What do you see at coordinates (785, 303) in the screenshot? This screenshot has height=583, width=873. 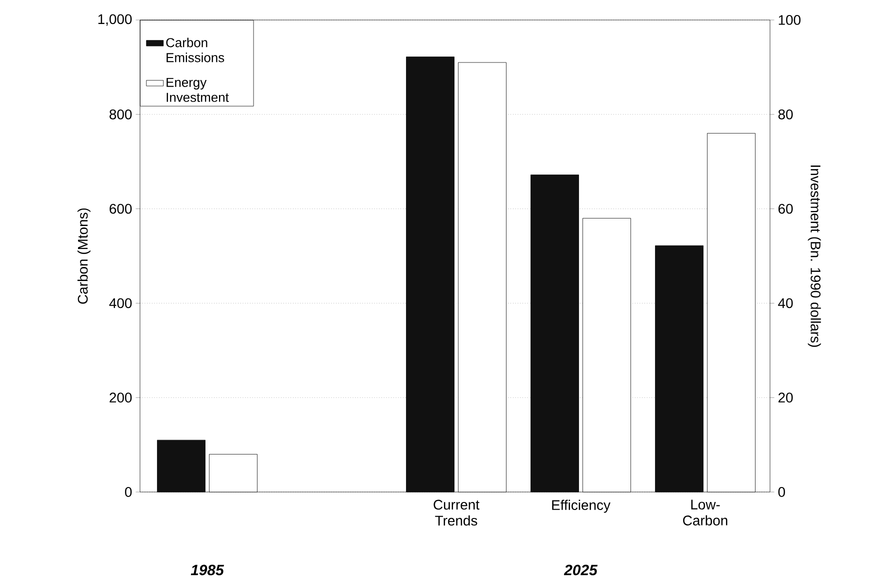 I see `y2-tick-label: 40` at bounding box center [785, 303].